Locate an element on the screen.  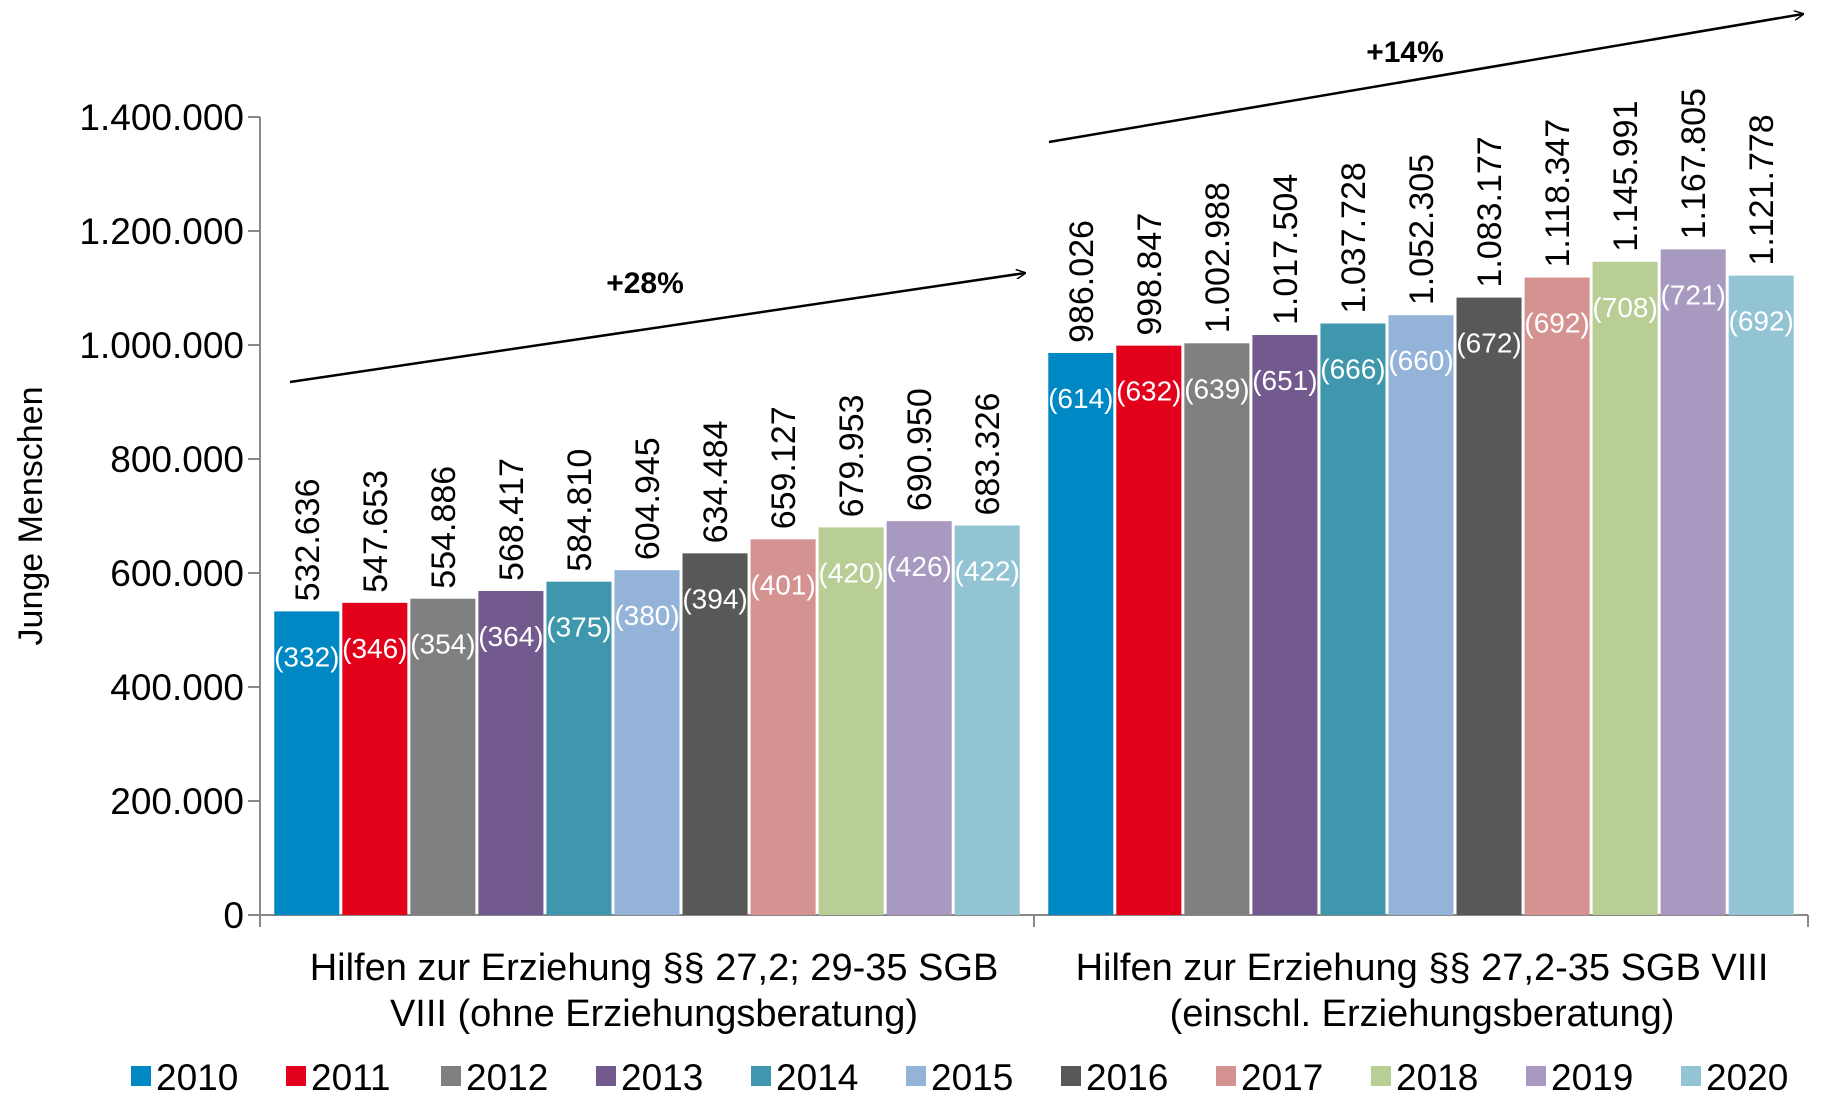
inner-label: (708) is located at coordinates (1624, 307).